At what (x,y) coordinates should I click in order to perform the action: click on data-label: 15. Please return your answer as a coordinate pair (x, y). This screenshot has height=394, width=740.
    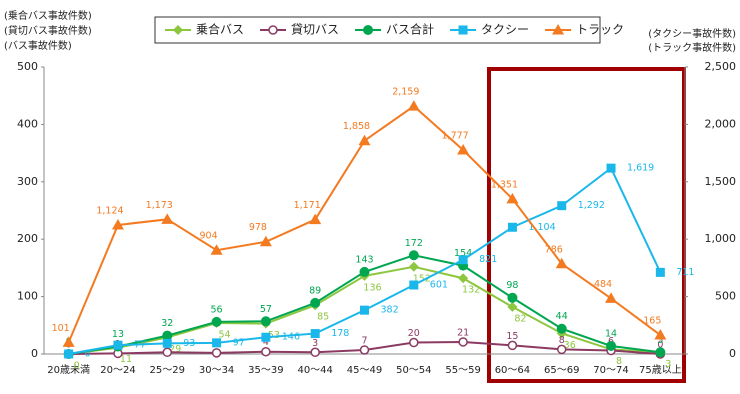
    Looking at the image, I should click on (512, 336).